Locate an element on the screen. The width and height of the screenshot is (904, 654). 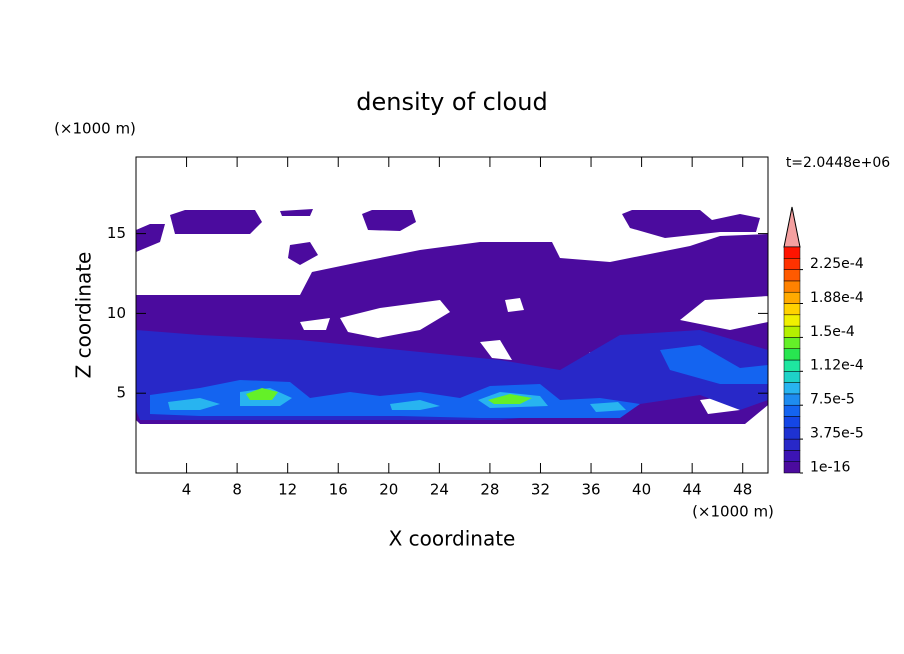
y-tick-label: 5 is located at coordinates (121, 393).